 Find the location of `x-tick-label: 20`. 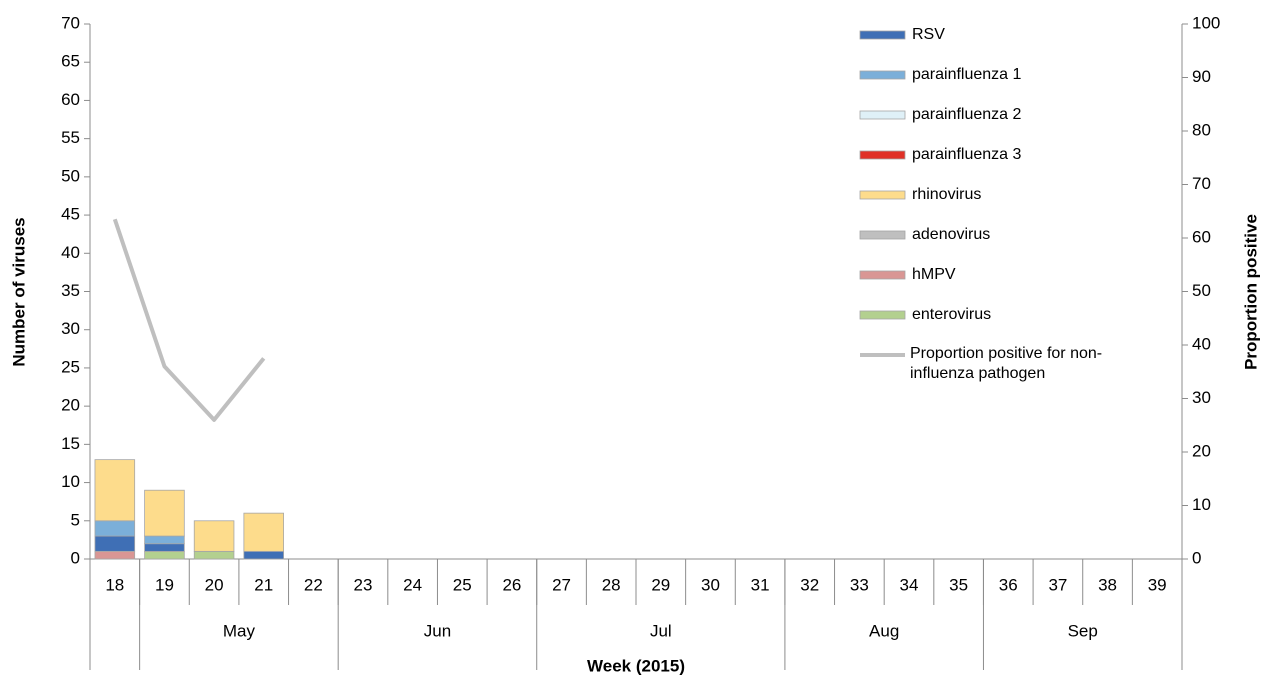

x-tick-label: 20 is located at coordinates (214, 584).